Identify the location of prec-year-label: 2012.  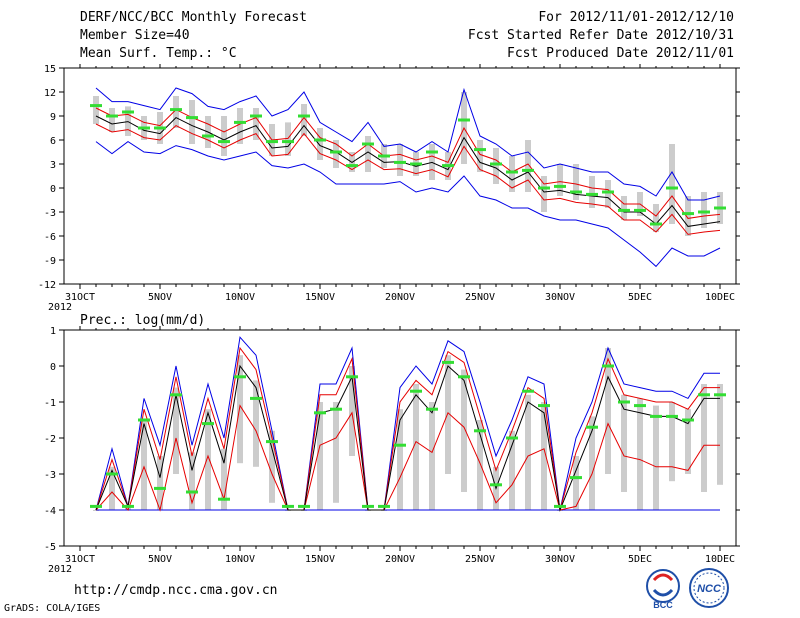
(60, 569).